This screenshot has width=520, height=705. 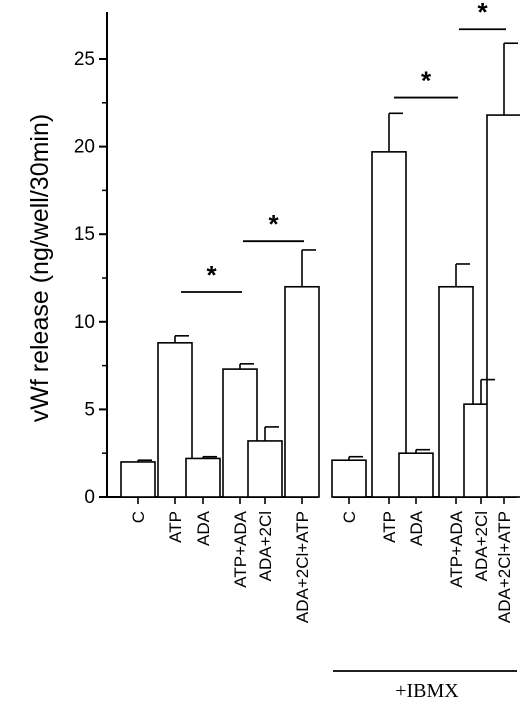 I want to click on y-axis-label: vWf release (ng/well/30min), so click(x=40, y=268).